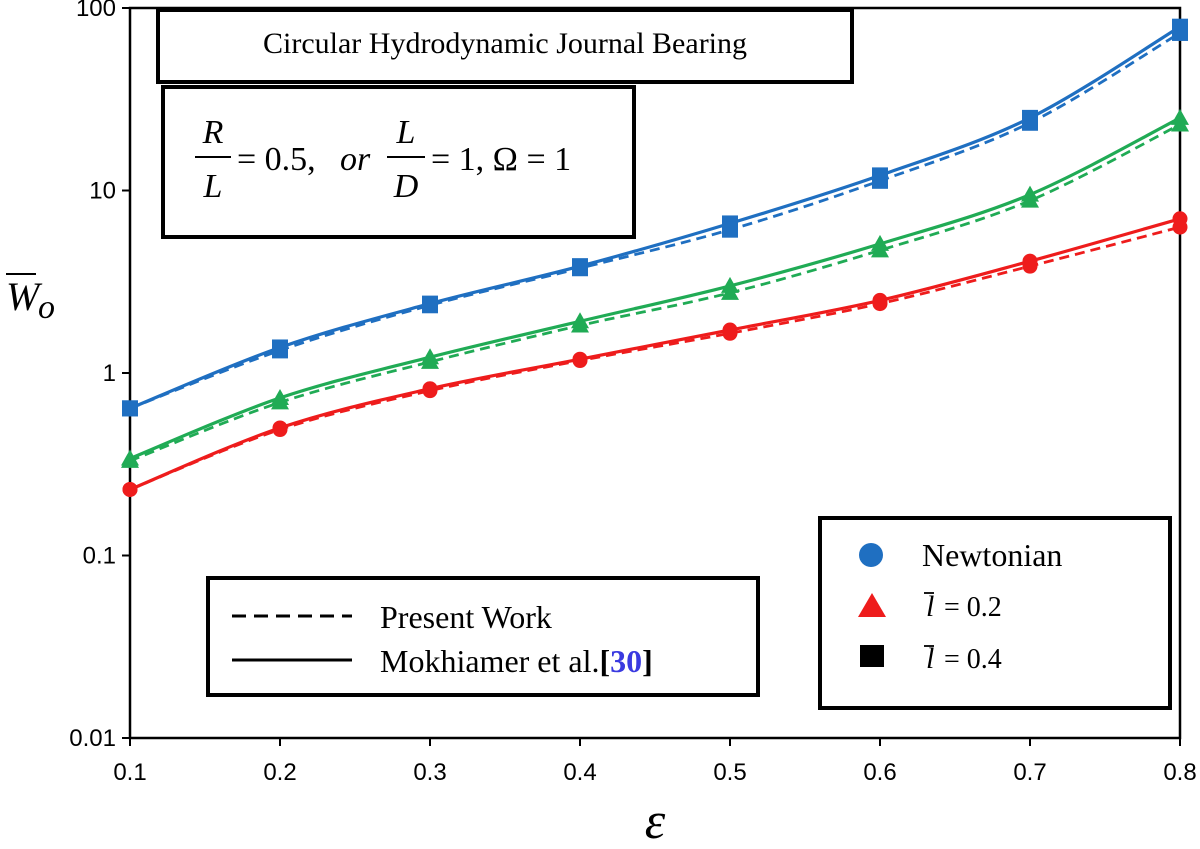  I want to click on title-box: Circular Hydrodynamic Journal Bearing, so click(505, 46).